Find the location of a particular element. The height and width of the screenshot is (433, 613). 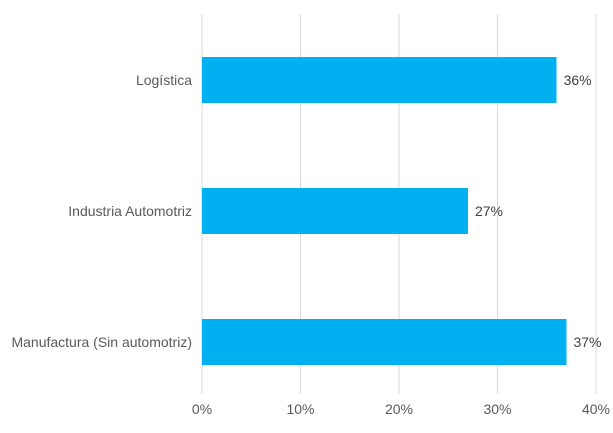

category-label-1: Industria Automotriz is located at coordinates (130, 211).